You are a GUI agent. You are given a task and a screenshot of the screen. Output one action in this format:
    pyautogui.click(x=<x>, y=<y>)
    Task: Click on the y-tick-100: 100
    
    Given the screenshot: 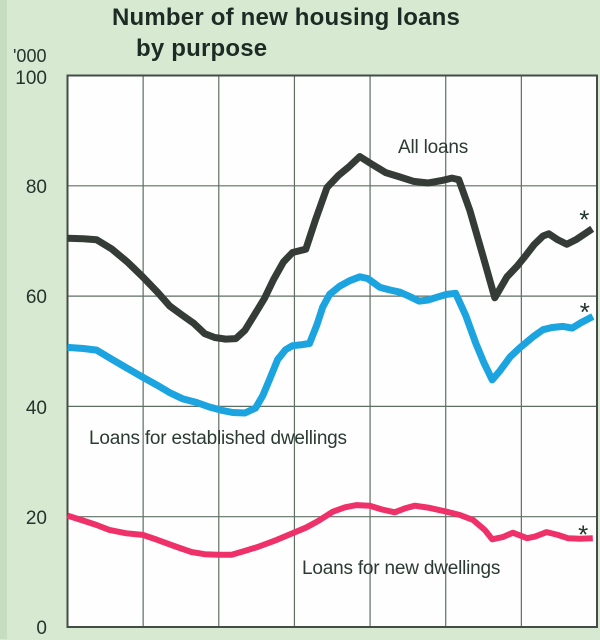 What is the action you would take?
    pyautogui.click(x=31, y=78)
    